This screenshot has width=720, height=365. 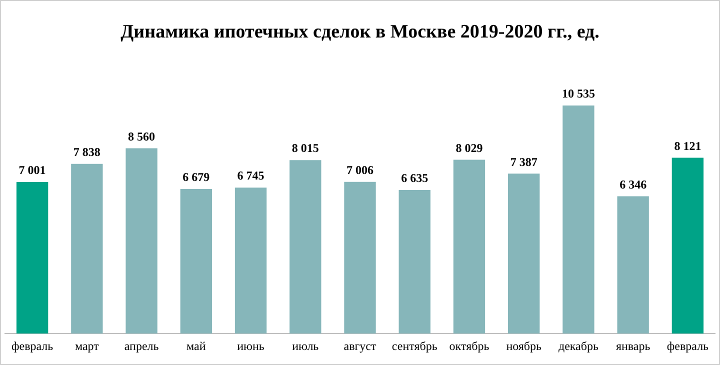 I want to click on data-label: 8 121, so click(x=688, y=145).